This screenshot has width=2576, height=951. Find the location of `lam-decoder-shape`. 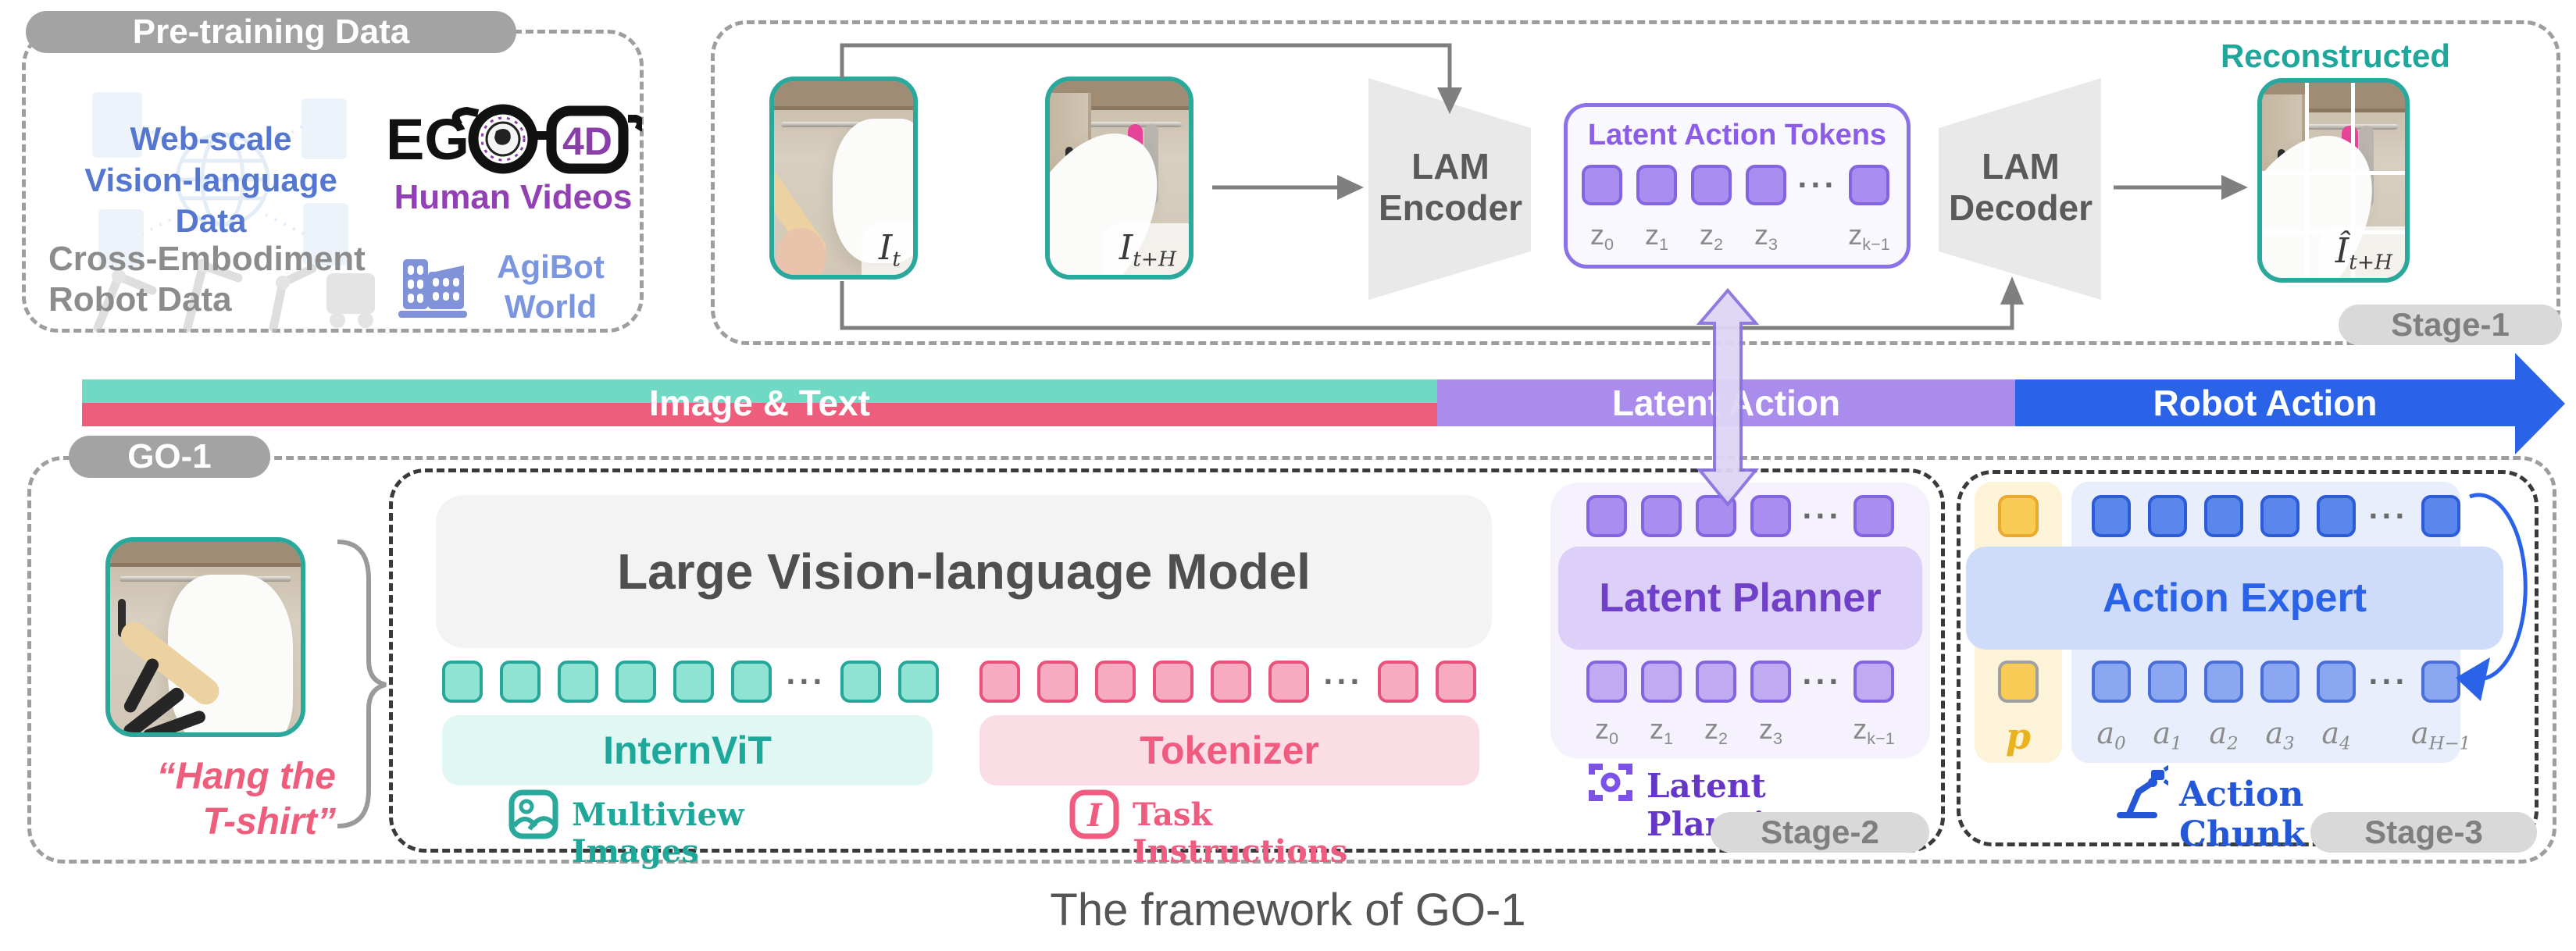

lam-decoder-shape is located at coordinates (2020, 189).